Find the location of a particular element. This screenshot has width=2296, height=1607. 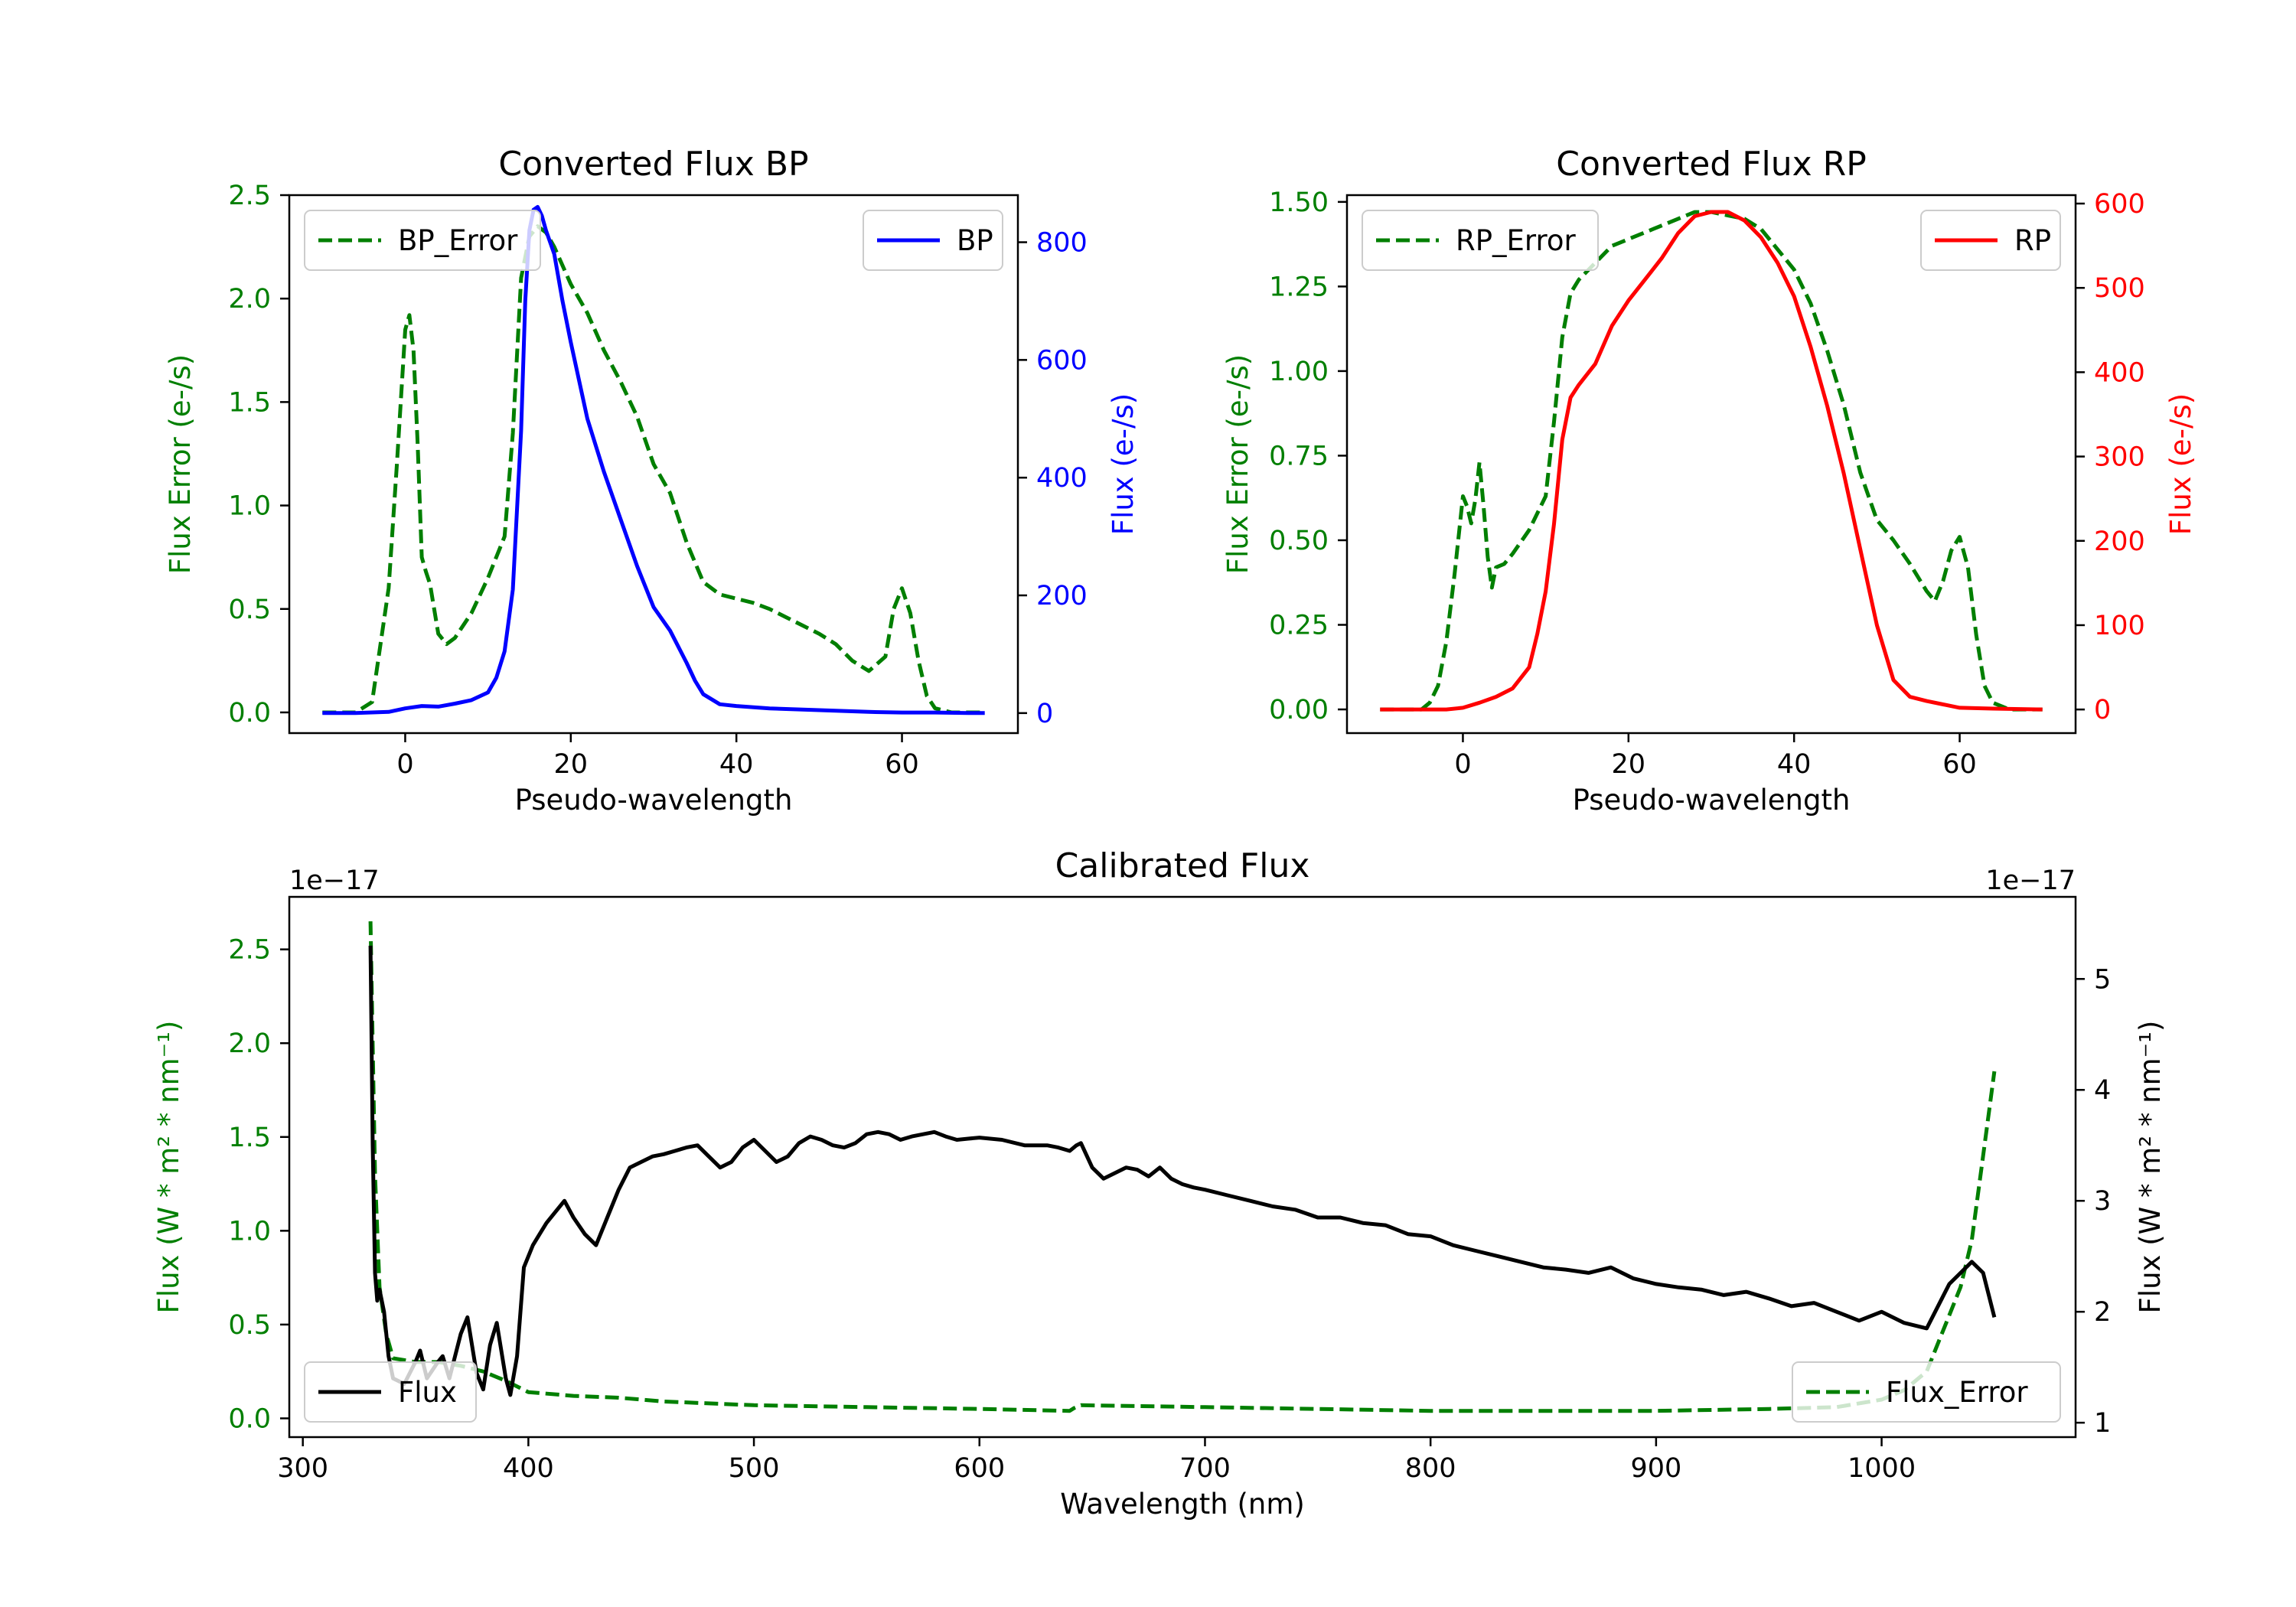

y-right-axis-label: Flux (W * m² * nm⁻¹) is located at coordinates (2150, 1167).